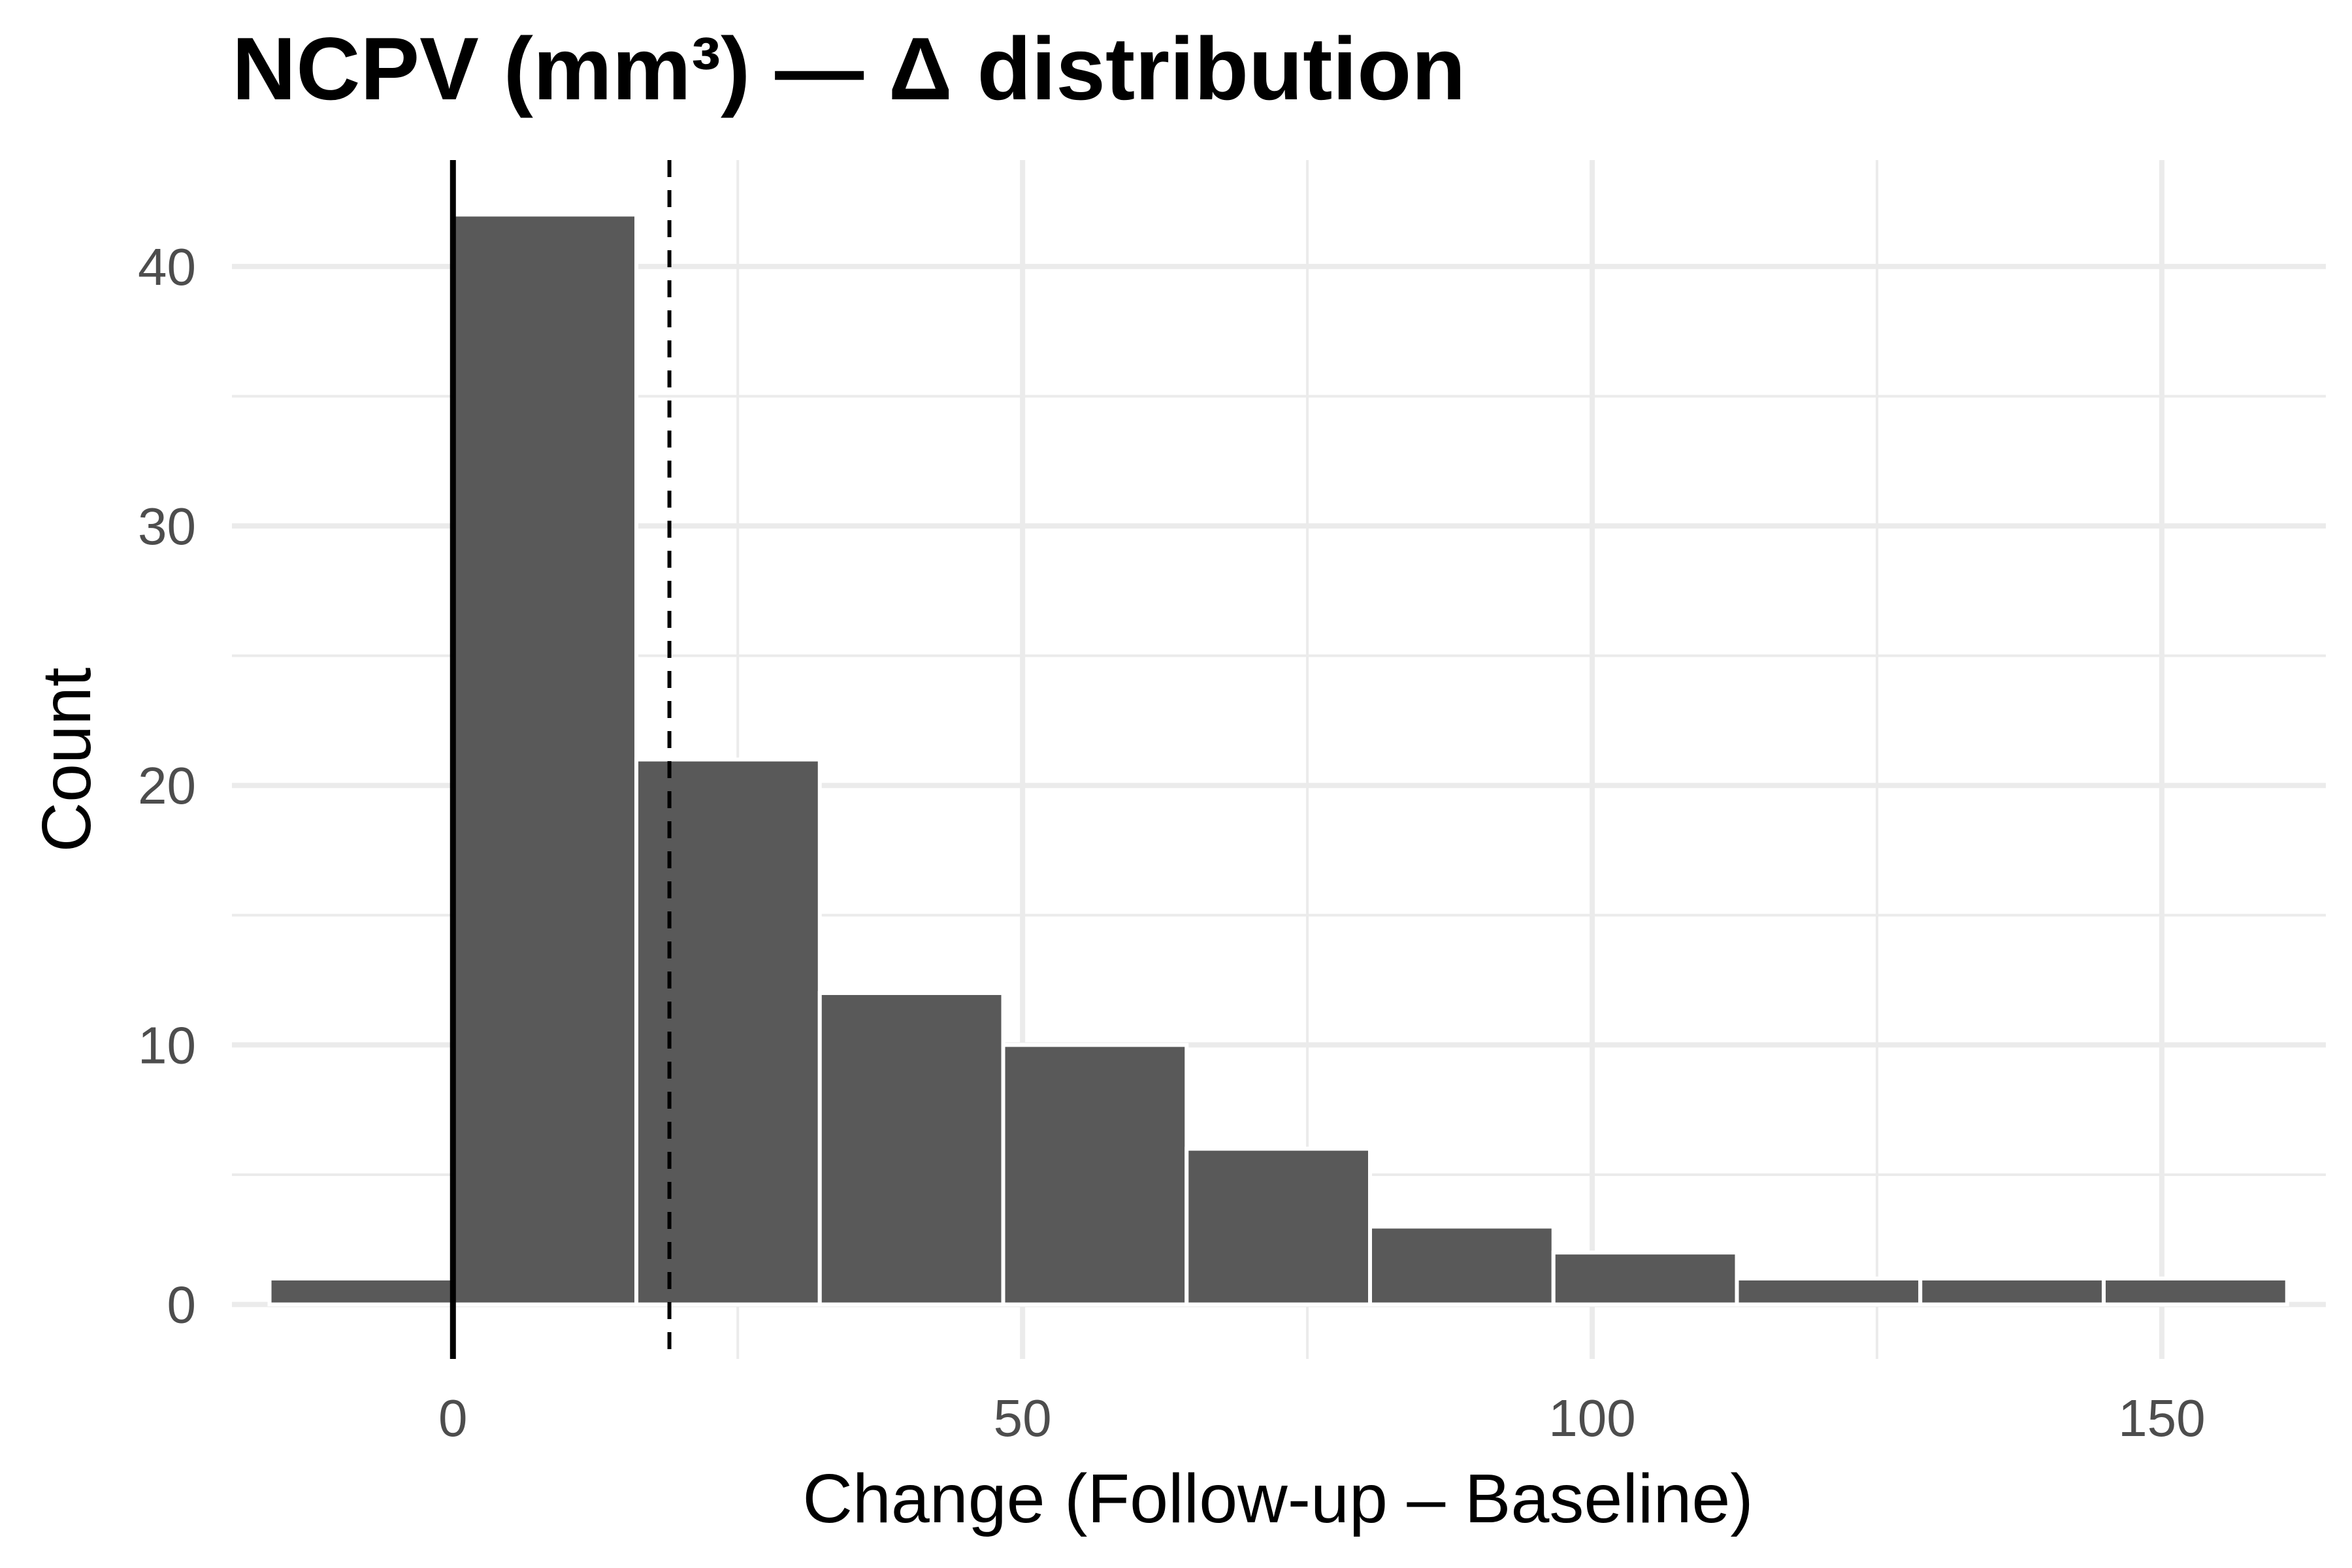 Image resolution: width=2352 pixels, height=1568 pixels. I want to click on y-tick-label: 10, so click(167, 1045).